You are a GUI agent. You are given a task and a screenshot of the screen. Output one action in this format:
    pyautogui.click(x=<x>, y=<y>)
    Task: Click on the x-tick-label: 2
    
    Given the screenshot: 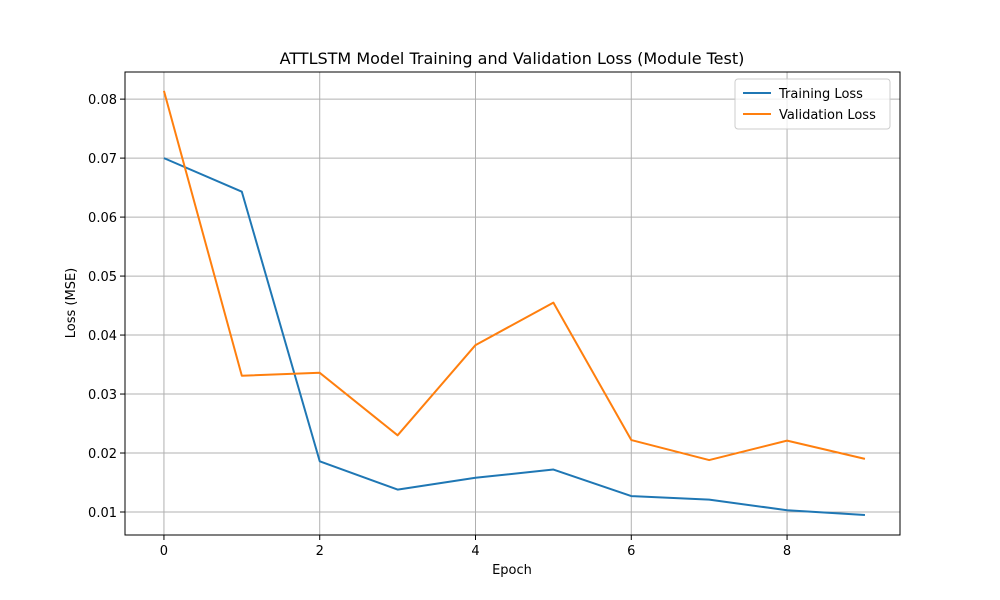 What is the action you would take?
    pyautogui.click(x=320, y=551)
    